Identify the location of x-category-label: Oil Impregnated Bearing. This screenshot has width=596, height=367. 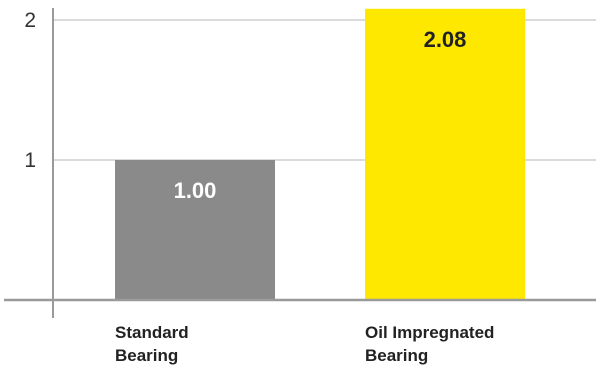
(429, 344).